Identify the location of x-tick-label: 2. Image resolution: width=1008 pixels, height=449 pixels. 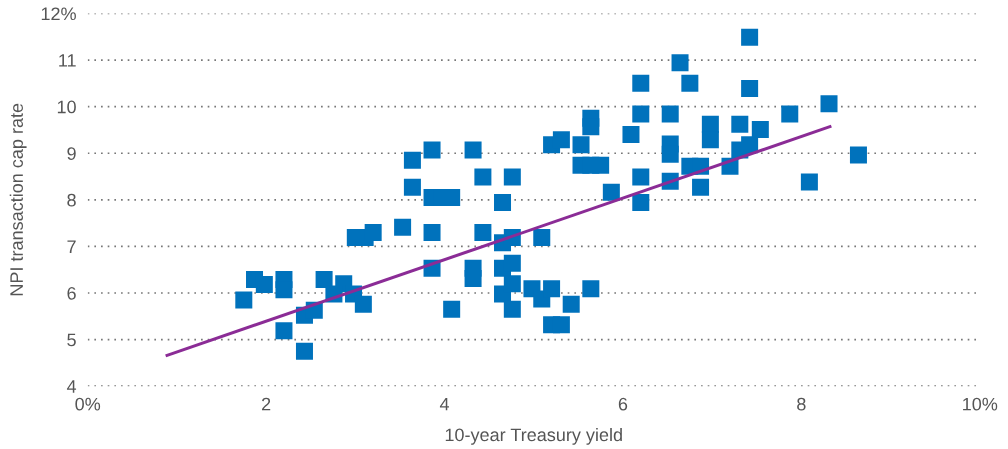
(266, 404).